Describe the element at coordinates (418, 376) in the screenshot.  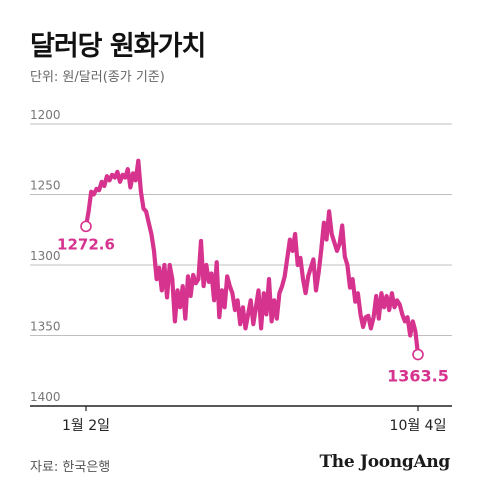
I see `end-value-label: 1363.5` at that location.